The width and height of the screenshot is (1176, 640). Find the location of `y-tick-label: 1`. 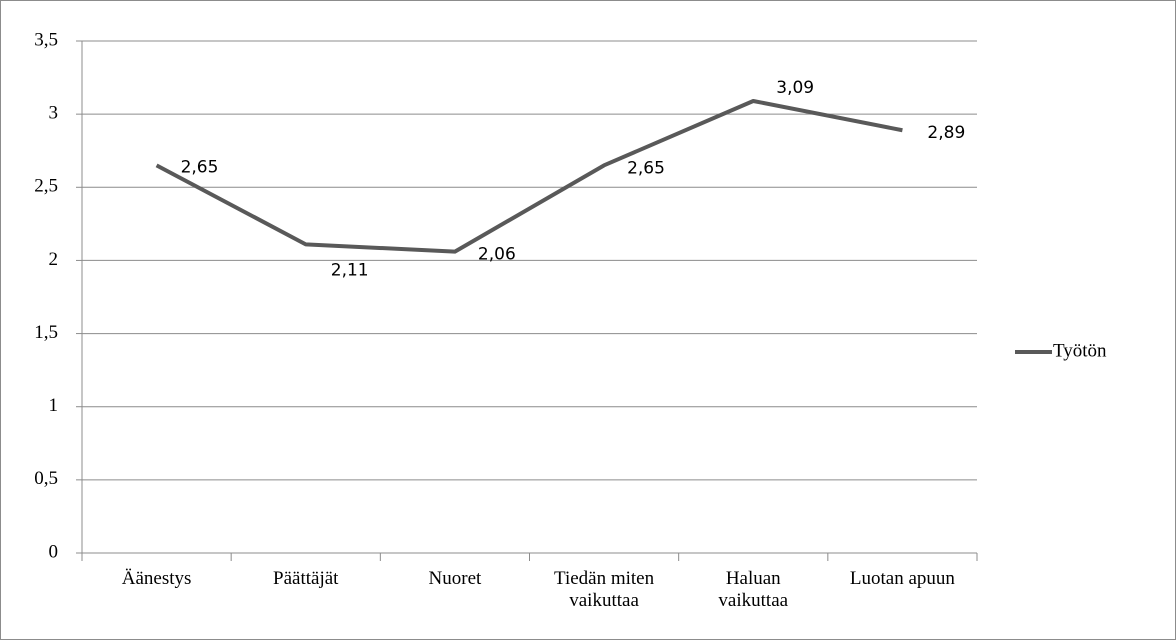

y-tick-label: 1 is located at coordinates (54, 405).